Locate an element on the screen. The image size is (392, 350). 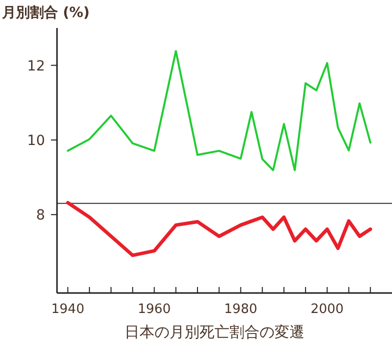
x-tick-label: 1940 is located at coordinates (67, 309).